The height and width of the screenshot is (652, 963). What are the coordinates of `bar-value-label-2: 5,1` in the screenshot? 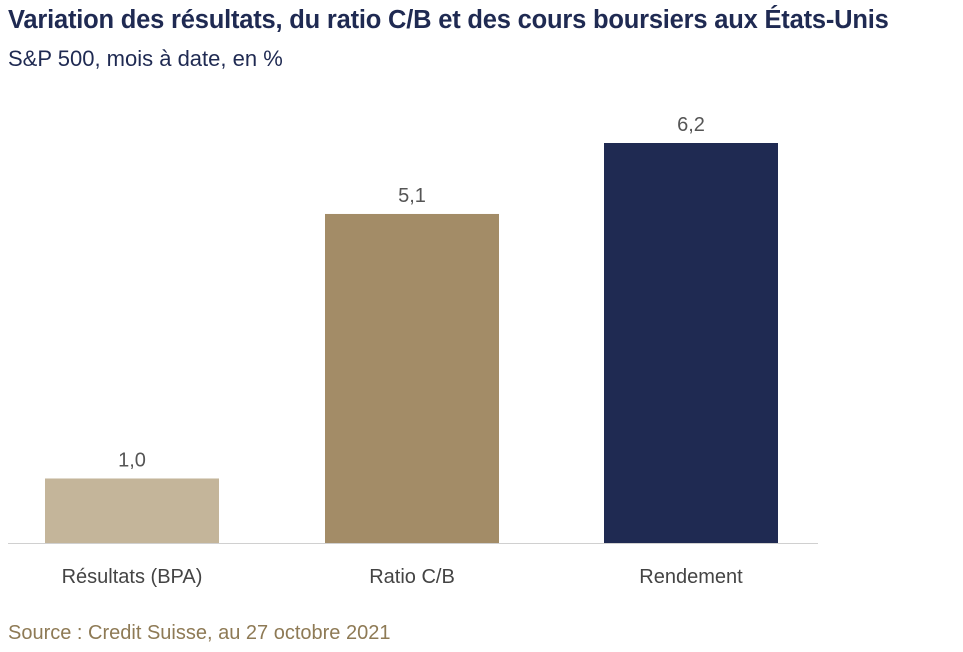 It's located at (412, 196).